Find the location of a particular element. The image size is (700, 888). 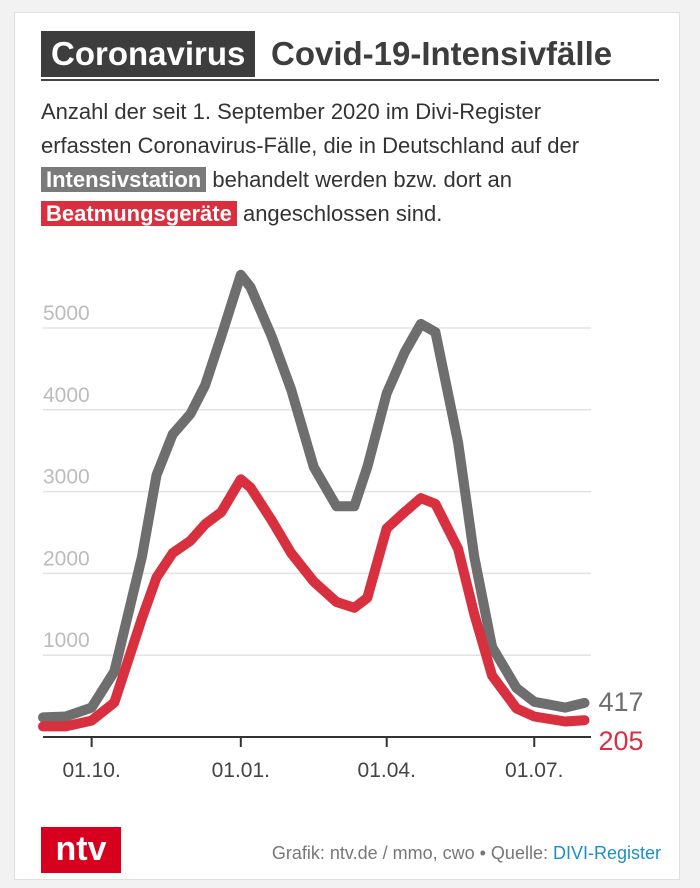

credit-text: Grafik: ntv.de / mmo, cwo • Quelle: is located at coordinates (412, 853).